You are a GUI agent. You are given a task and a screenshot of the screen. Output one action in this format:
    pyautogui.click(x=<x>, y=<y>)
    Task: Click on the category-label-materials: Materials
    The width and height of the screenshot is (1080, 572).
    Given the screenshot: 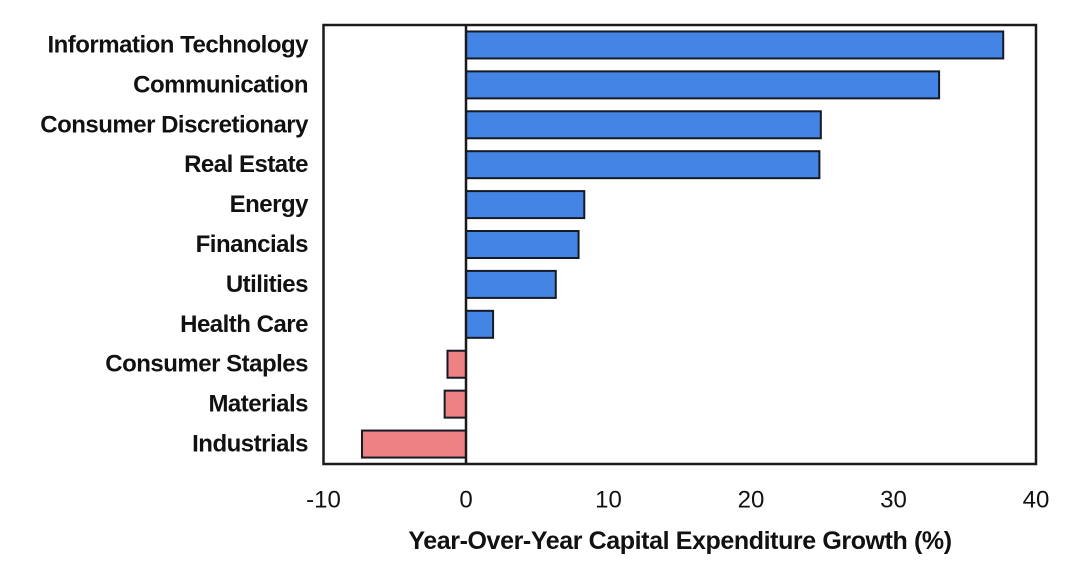 What is the action you would take?
    pyautogui.click(x=258, y=404)
    